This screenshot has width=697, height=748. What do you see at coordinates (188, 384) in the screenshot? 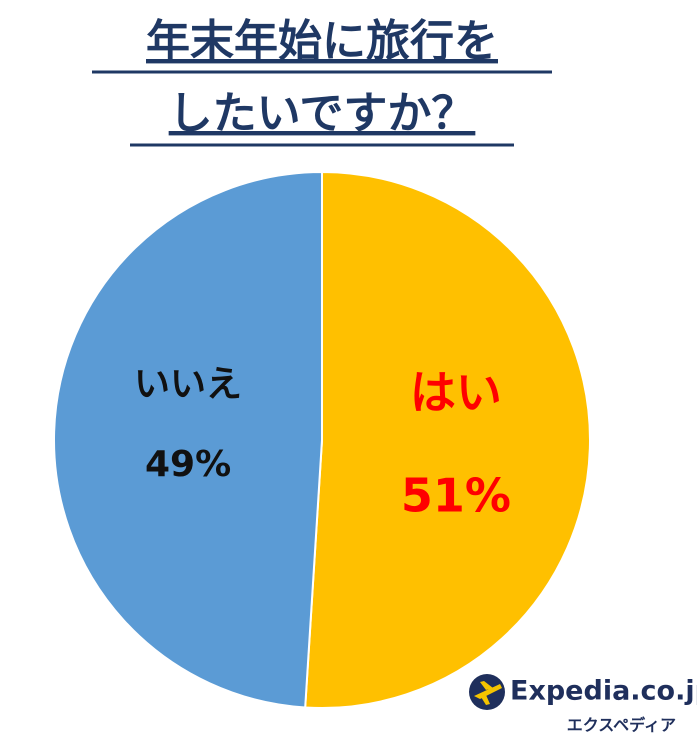
I see `slice-label: いいえ` at bounding box center [188, 384].